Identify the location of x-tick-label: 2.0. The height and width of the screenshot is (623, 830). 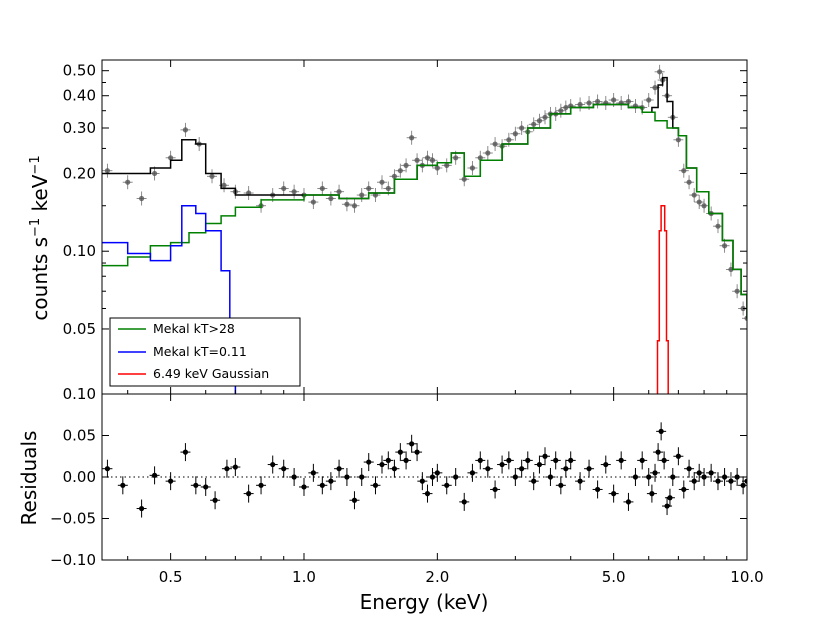
(437, 577).